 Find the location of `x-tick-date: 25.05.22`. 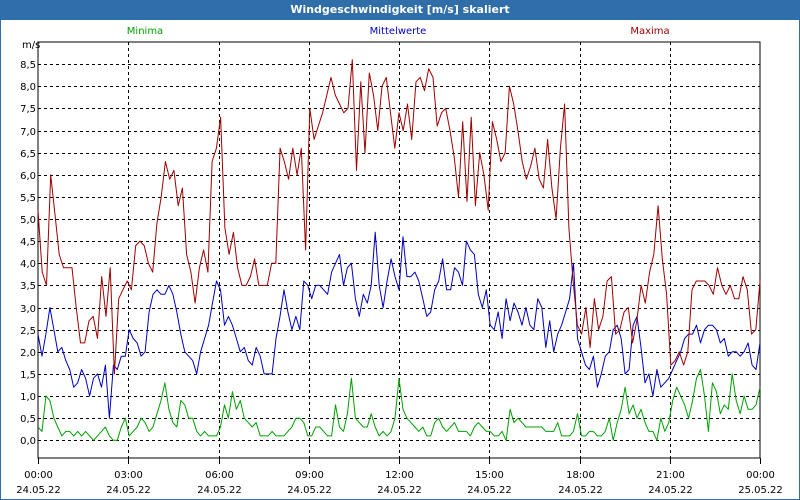

x-tick-date: 25.05.22 is located at coordinates (760, 490).